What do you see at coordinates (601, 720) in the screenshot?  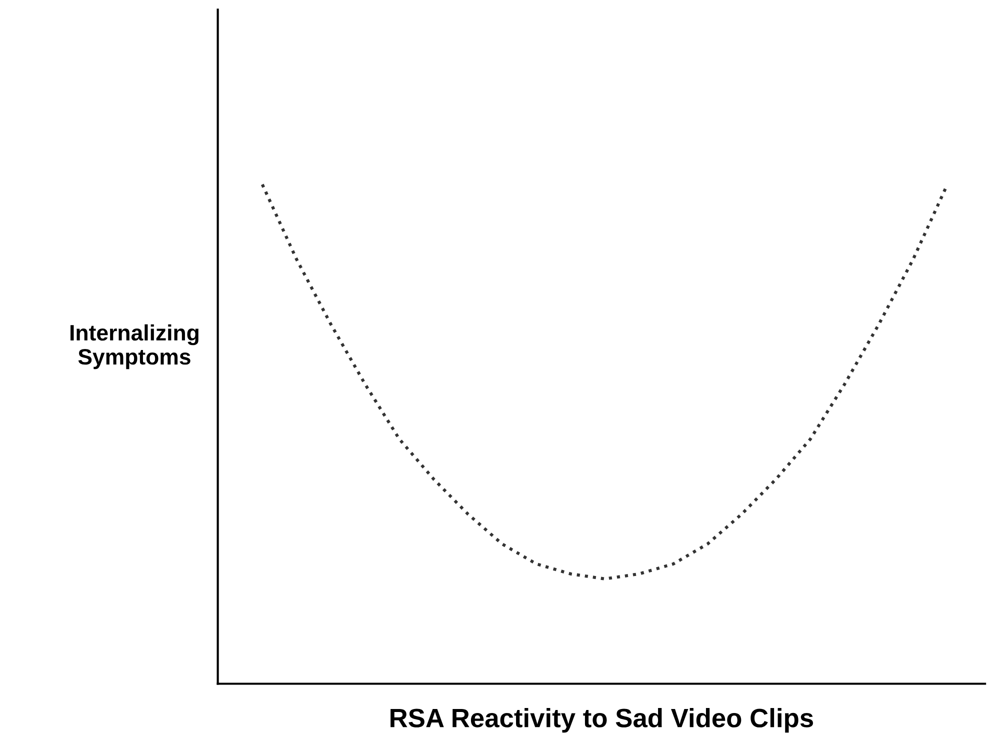 I see `x-axis-title: RSA Reactivity to Sad Video Clips` at bounding box center [601, 720].